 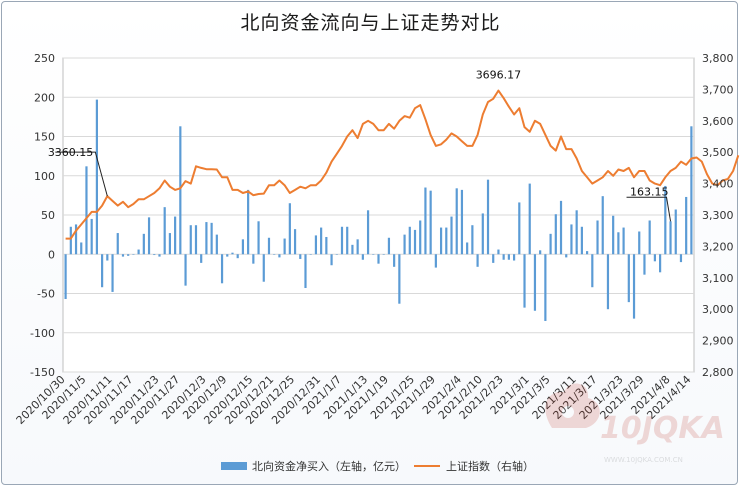 What do you see at coordinates (46, 294) in the screenshot?
I see `left-tick-label: -50` at bounding box center [46, 294].